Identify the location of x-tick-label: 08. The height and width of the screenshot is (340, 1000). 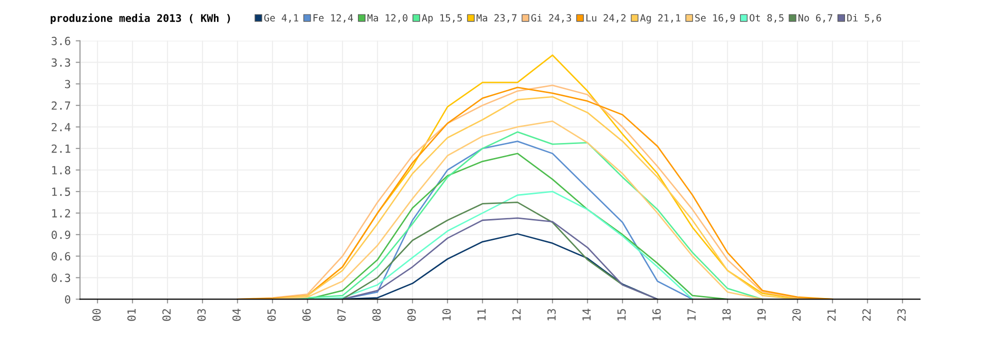
(376, 314).